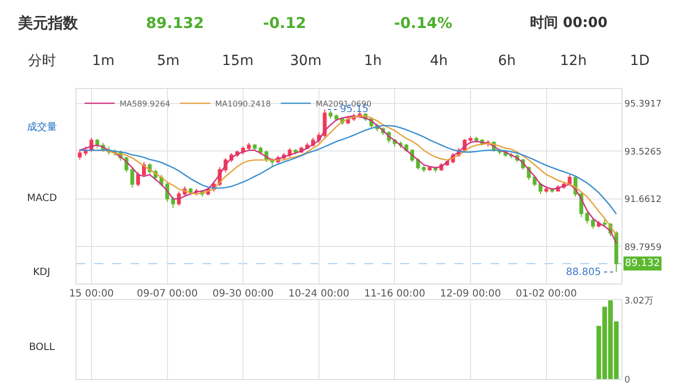  Describe the element at coordinates (319, 294) in the screenshot. I see `x-tick-label: 10-24 00:00` at that location.